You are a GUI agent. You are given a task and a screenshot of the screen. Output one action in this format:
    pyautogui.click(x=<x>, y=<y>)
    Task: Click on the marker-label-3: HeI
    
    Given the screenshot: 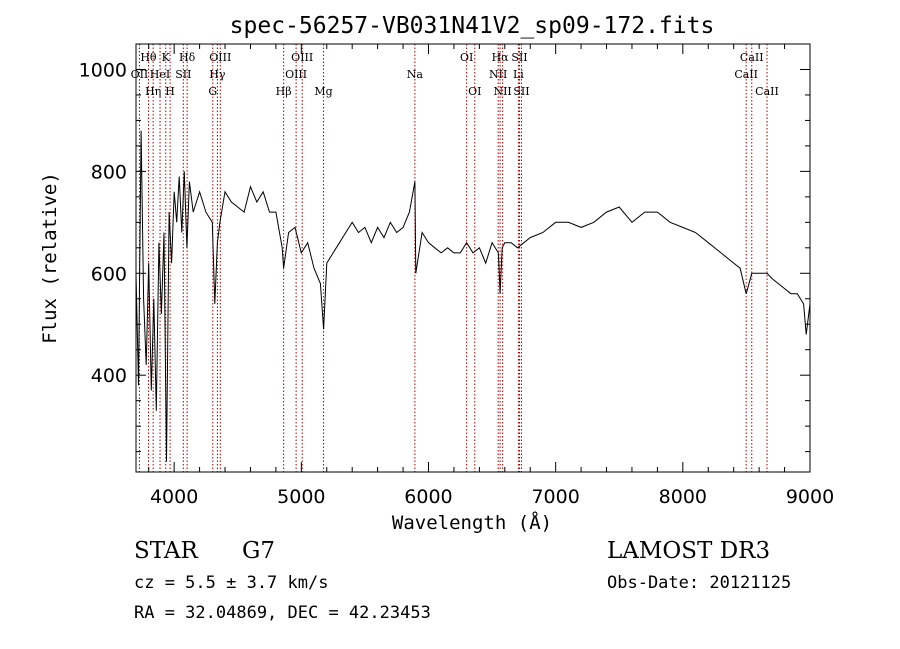 What is the action you would take?
    pyautogui.click(x=160, y=74)
    